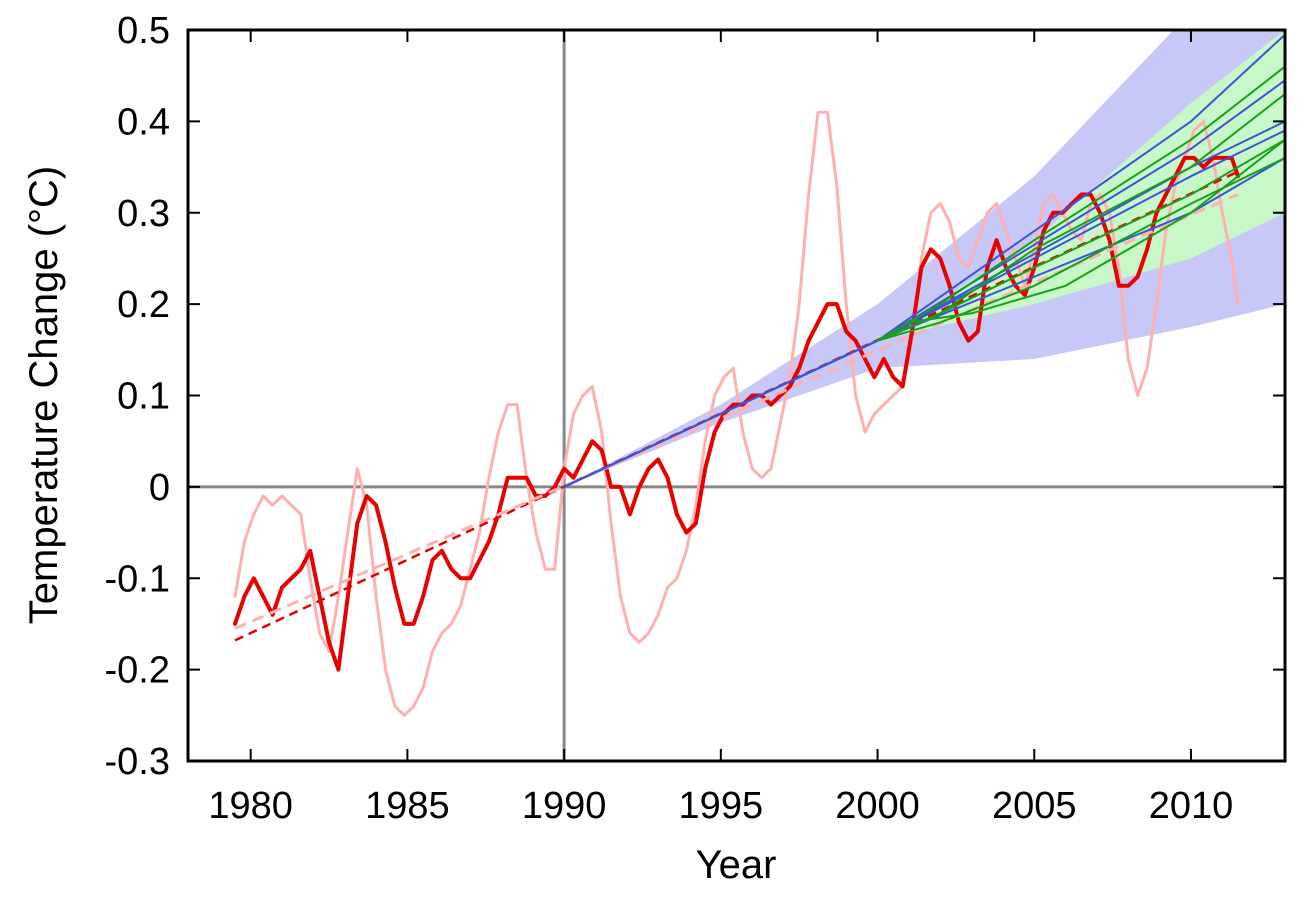  I want to click on y-tick-label: 0.1, so click(143, 397).